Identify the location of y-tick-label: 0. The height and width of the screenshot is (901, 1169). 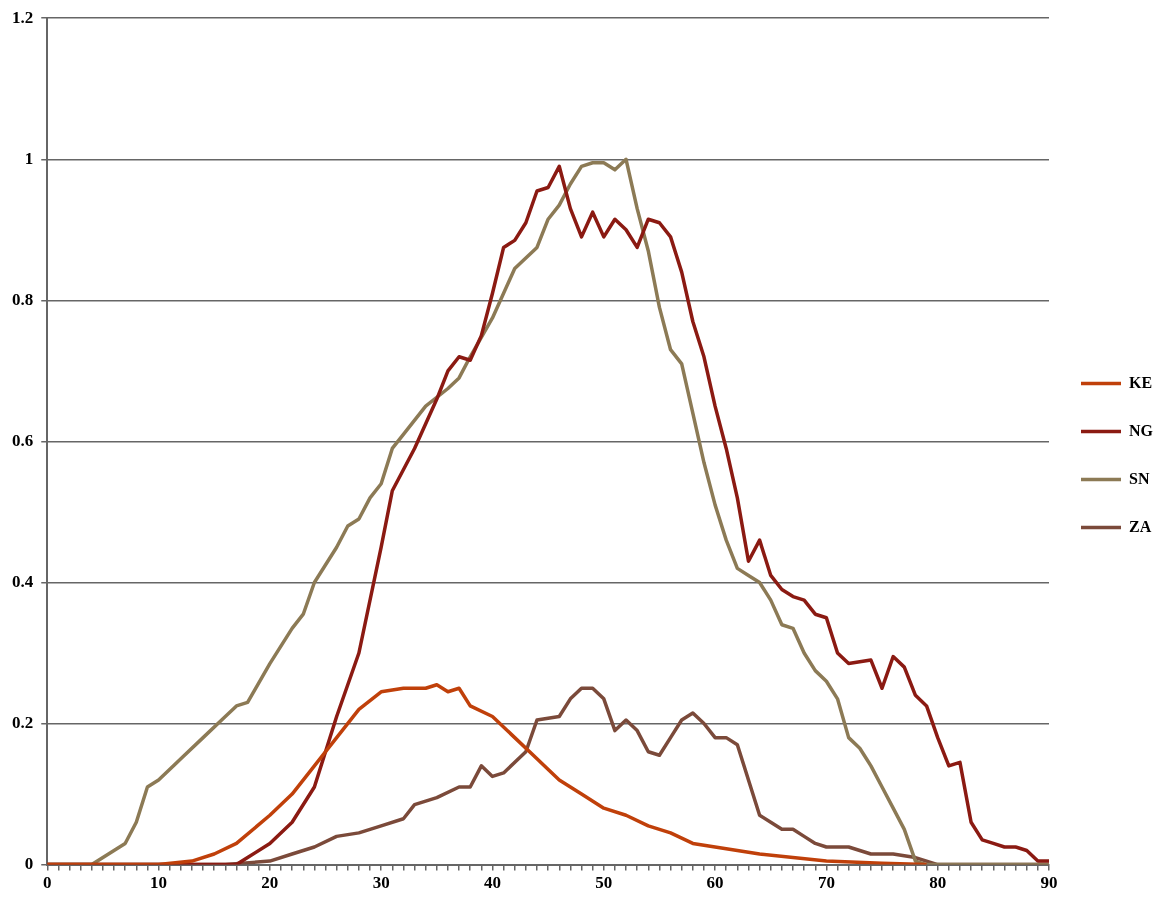
(29, 863).